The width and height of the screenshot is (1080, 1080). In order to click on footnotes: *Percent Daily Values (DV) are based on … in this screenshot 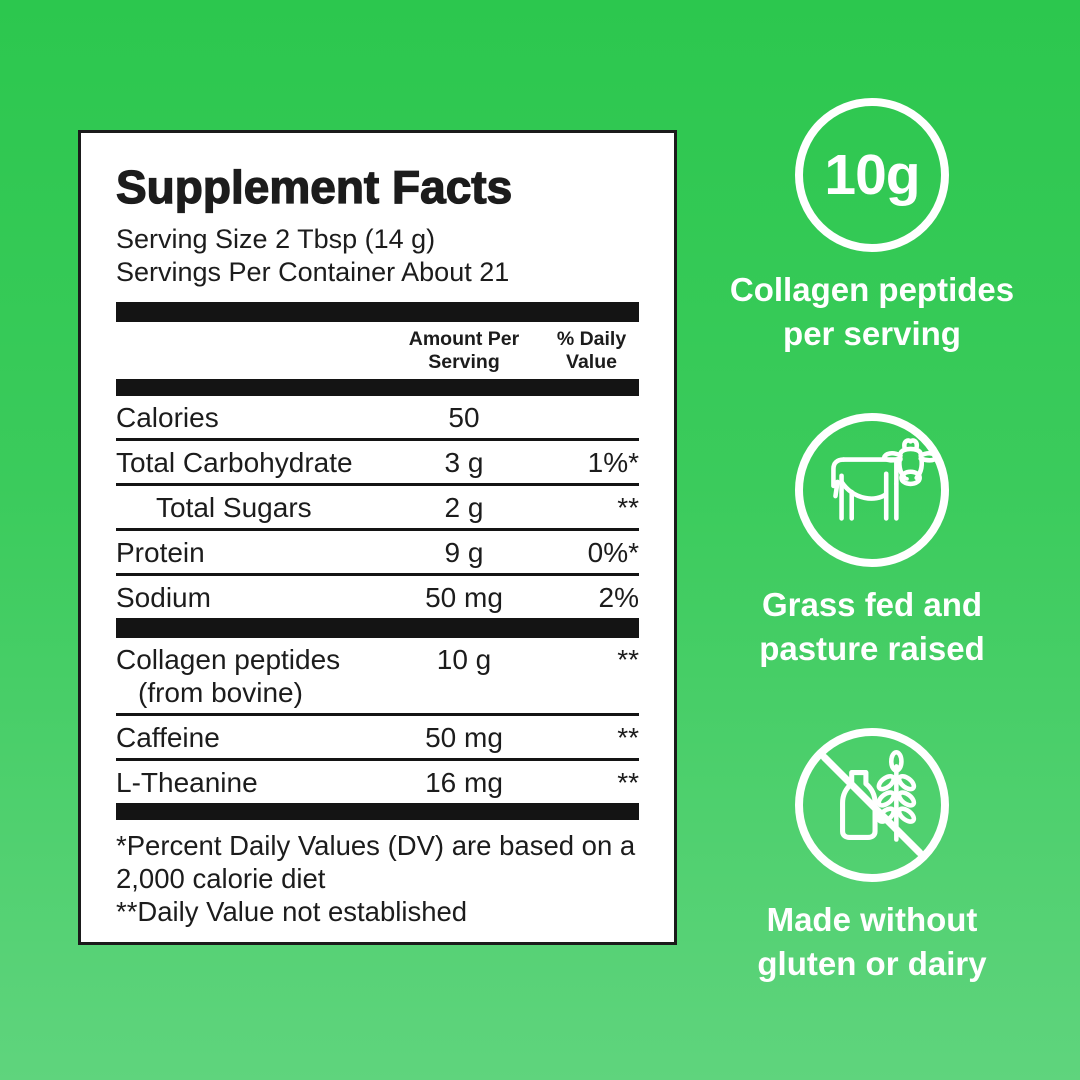, I will do `click(377, 878)`.